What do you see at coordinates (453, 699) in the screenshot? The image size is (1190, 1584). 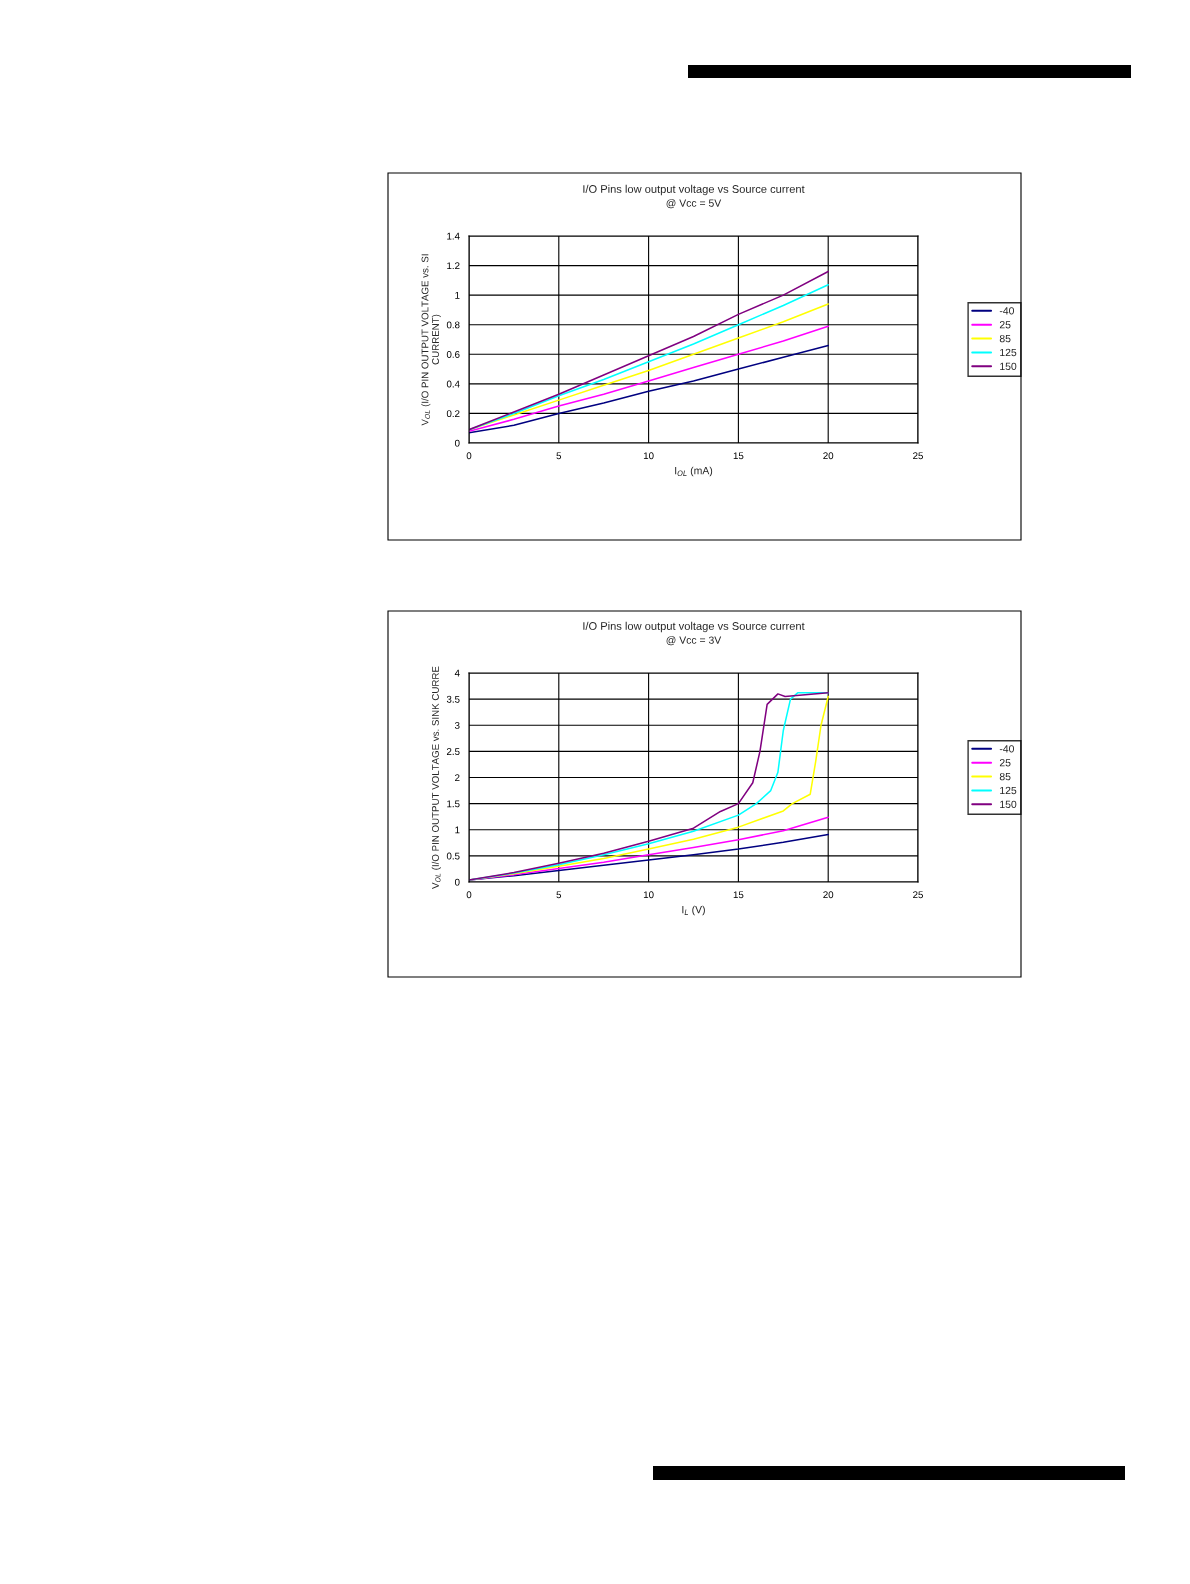 I see `y-tick-label: 3.5` at bounding box center [453, 699].